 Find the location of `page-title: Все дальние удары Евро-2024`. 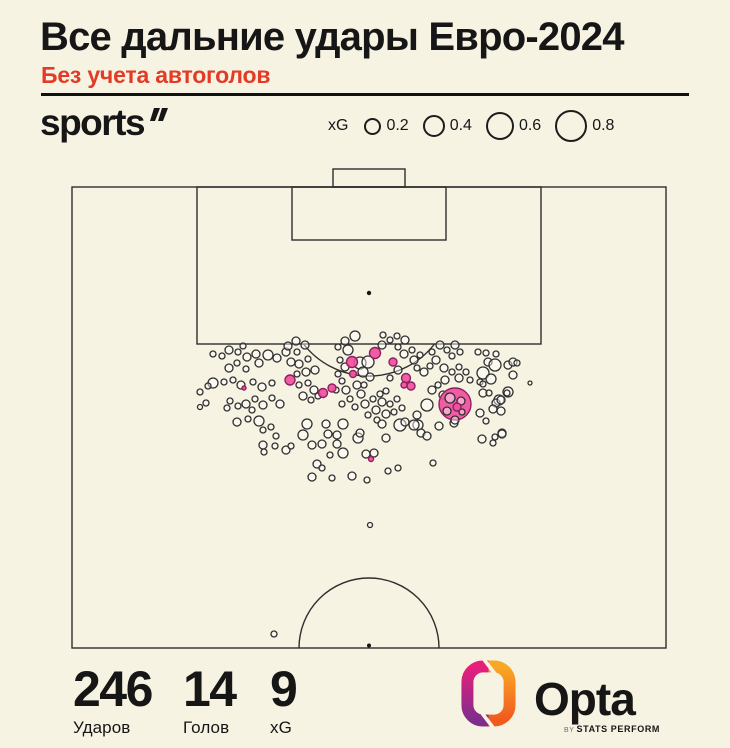

page-title: Все дальние удары Евро-2024 is located at coordinates (332, 37).